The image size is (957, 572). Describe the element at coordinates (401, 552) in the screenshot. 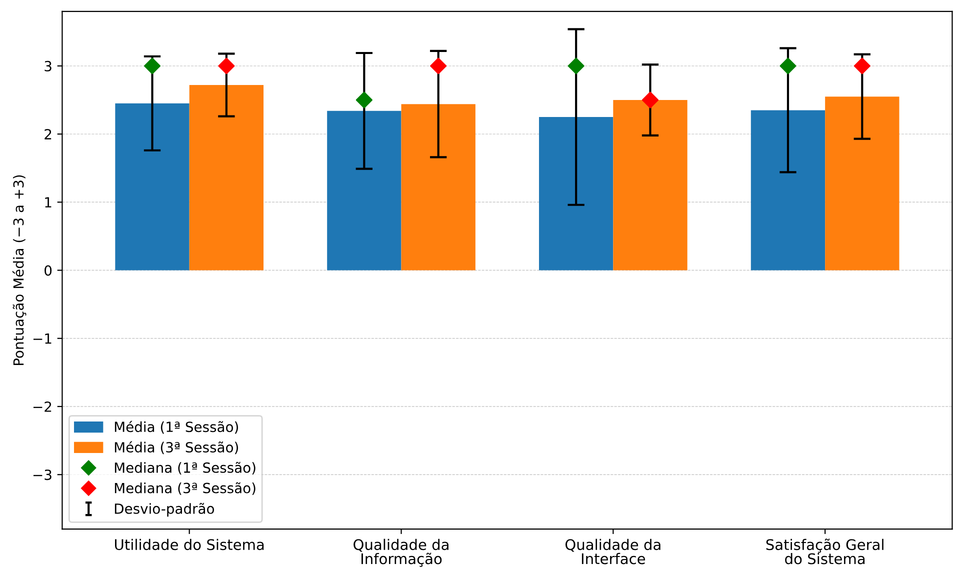

I see `x-tick-label: Qualidade da Informação` at that location.